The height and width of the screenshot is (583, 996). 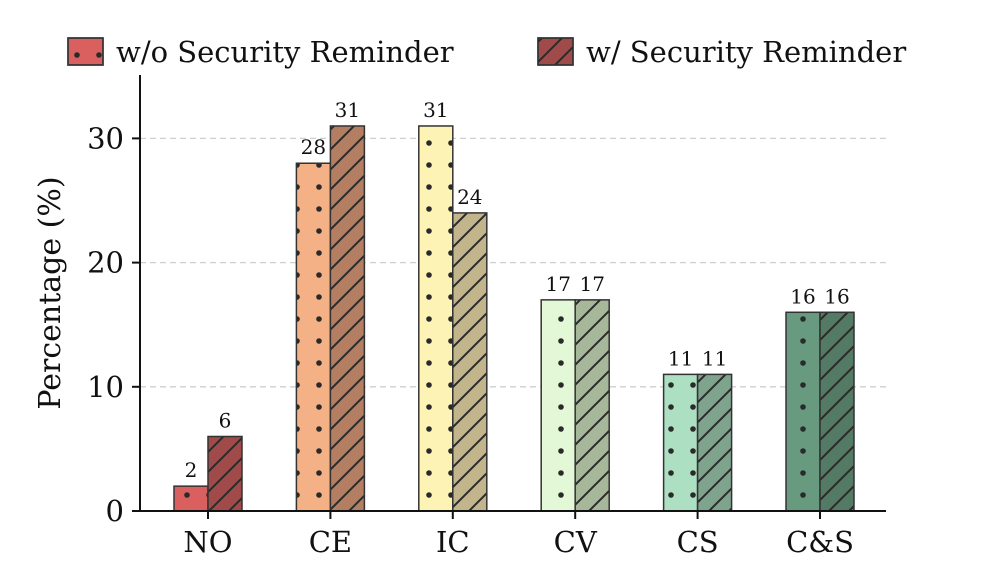 What do you see at coordinates (330, 542) in the screenshot?
I see `x-tick-label: CE` at bounding box center [330, 542].